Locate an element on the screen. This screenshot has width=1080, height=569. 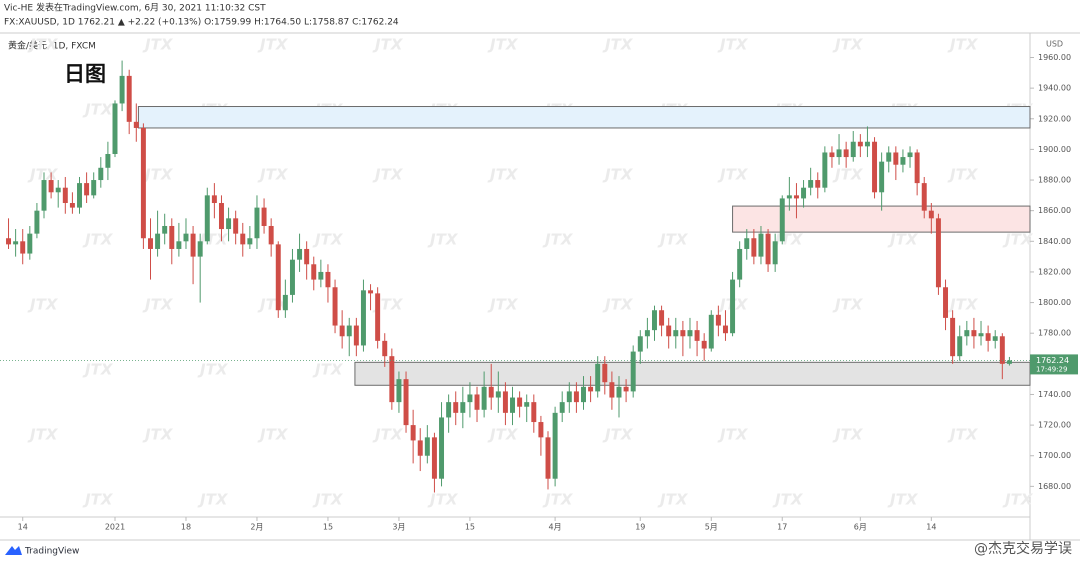
y-tick-label: 1960.00 is located at coordinates (1054, 57).